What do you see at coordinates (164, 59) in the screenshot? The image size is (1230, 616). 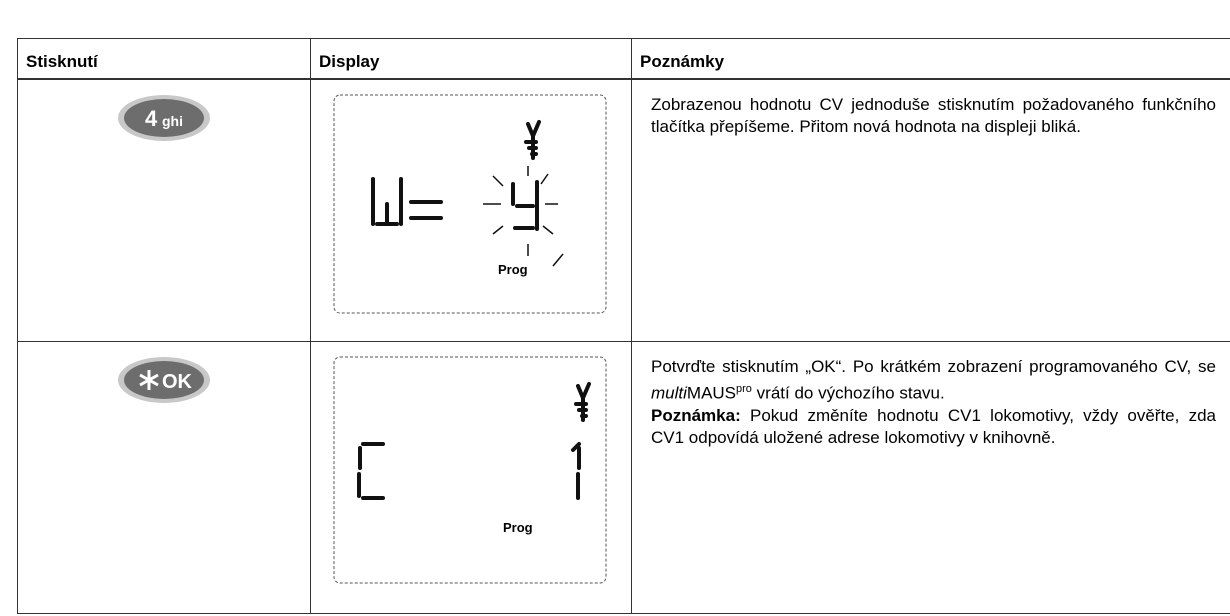 I see `header-cell: Stisknutí` at bounding box center [164, 59].